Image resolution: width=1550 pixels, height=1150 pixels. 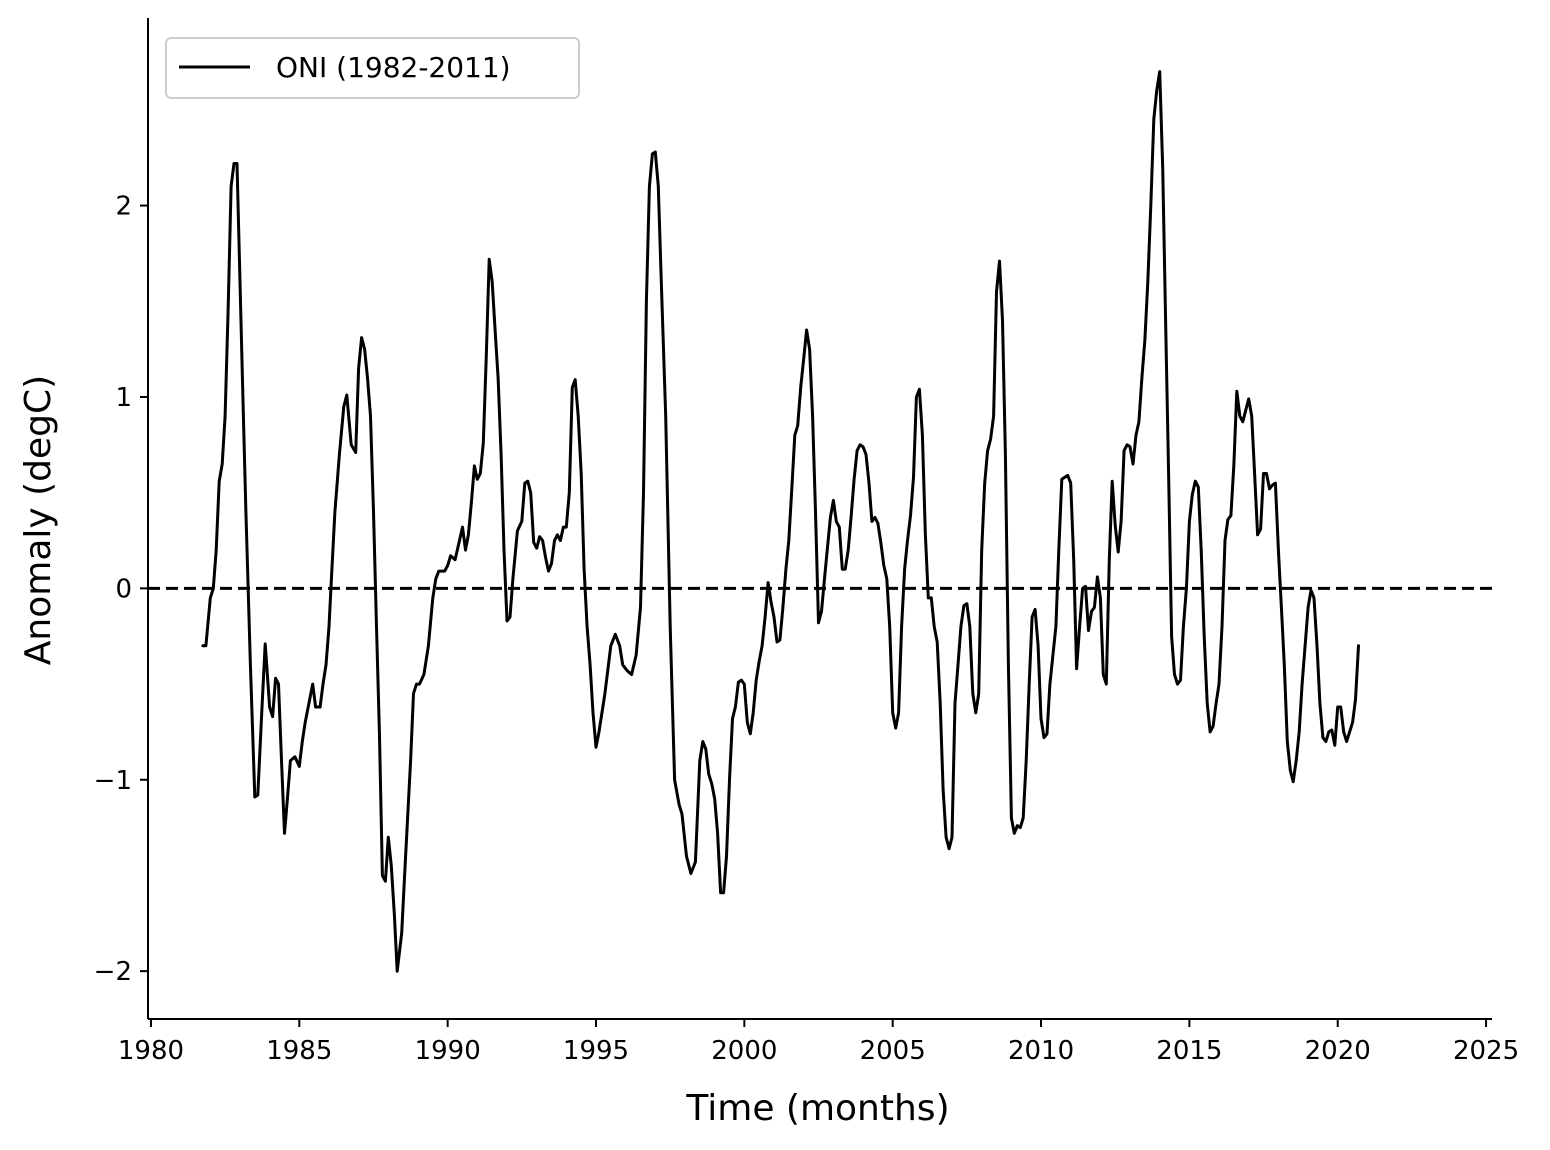 What do you see at coordinates (393, 67) in the screenshot?
I see `legend-label: ONI (1982-2011)` at bounding box center [393, 67].